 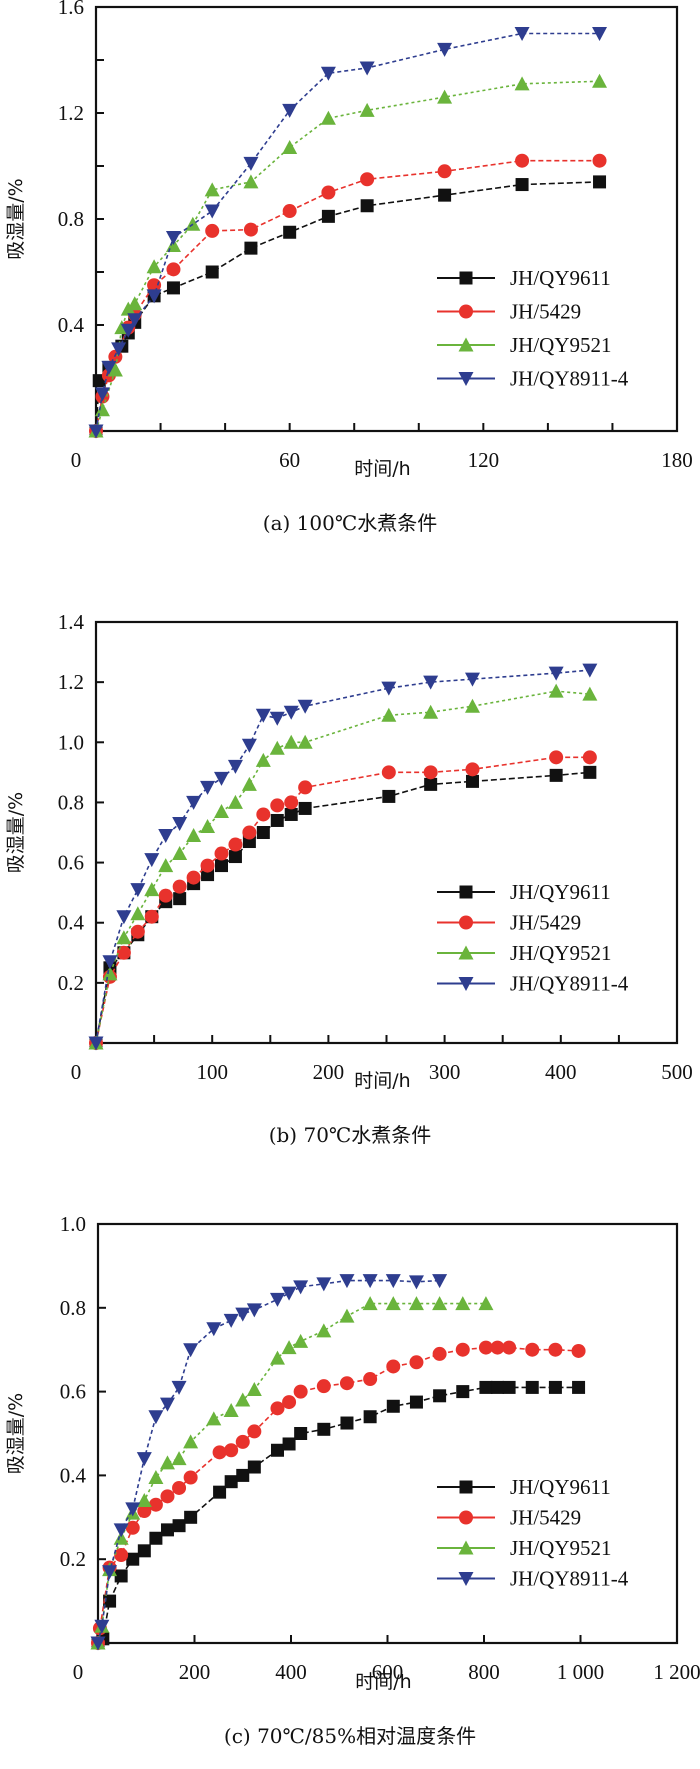 I want to click on legend-item: JH/QY8911-4, so click(x=533, y=379).